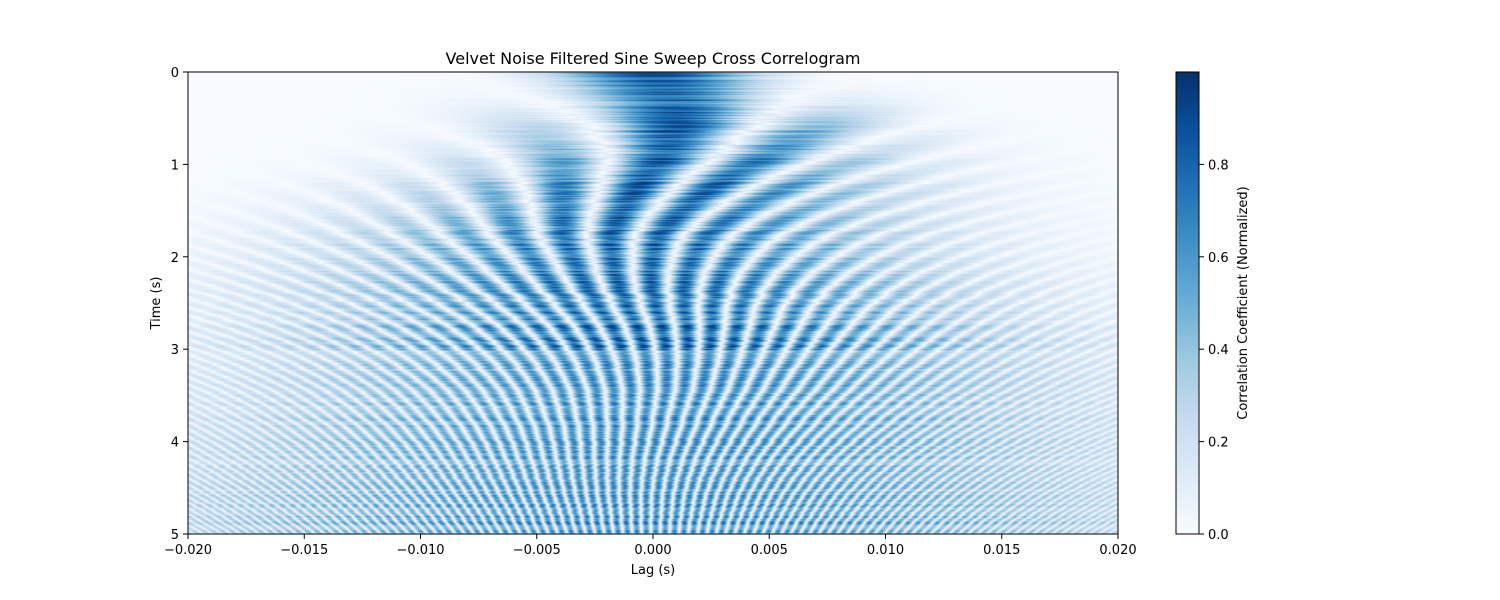 The height and width of the screenshot is (600, 1500). I want to click on colorbar-tick-label: 0.2, so click(1218, 443).